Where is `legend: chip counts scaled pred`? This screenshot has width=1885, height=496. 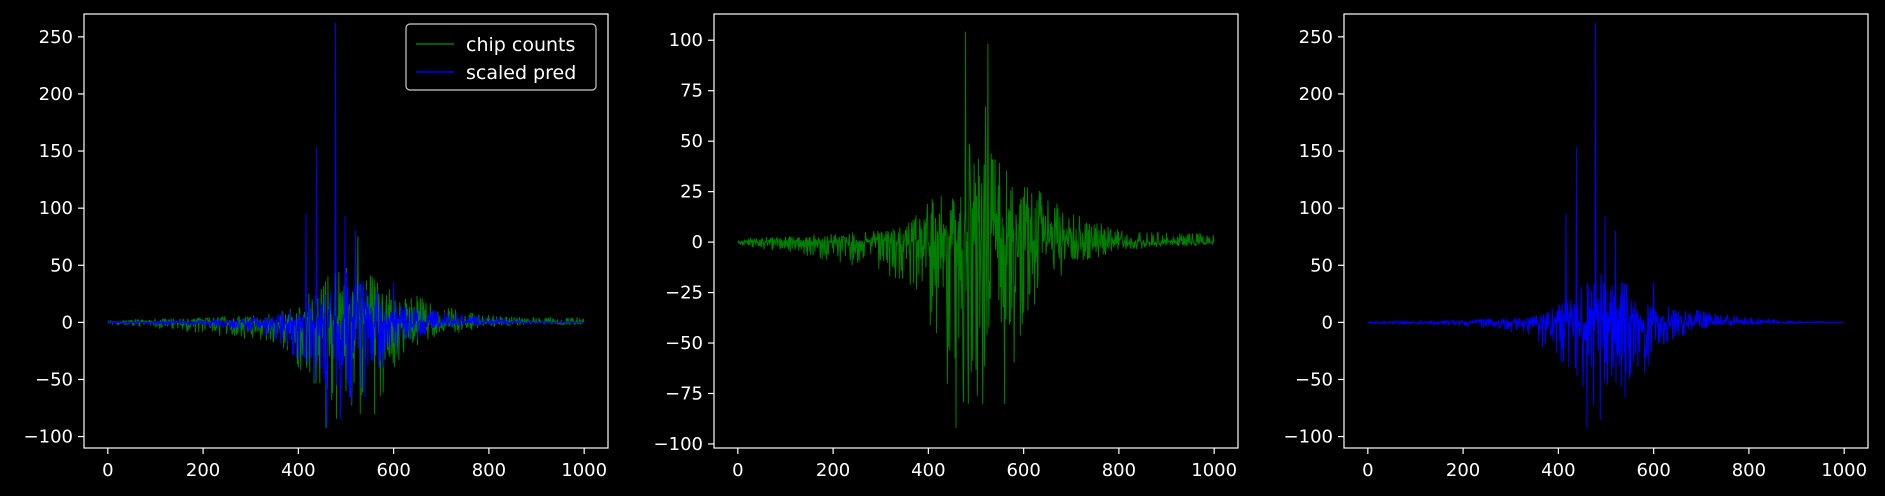 legend: chip counts scaled pred is located at coordinates (501, 57).